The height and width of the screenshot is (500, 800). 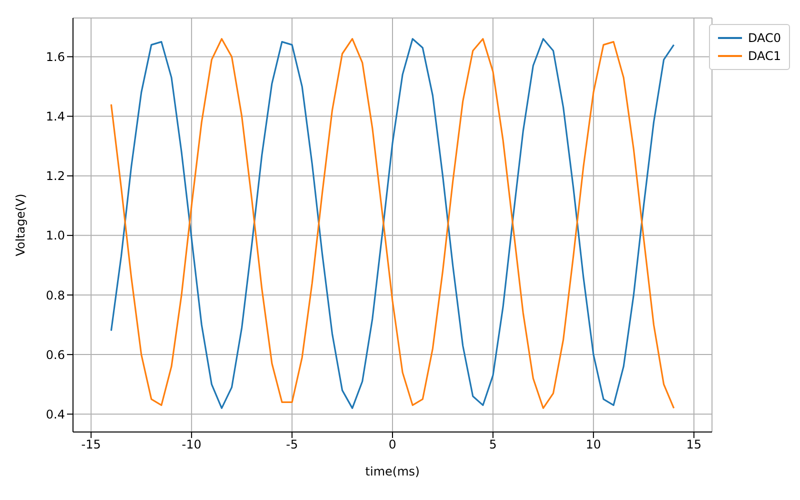 I want to click on x-tick-label: 0, so click(x=392, y=445).